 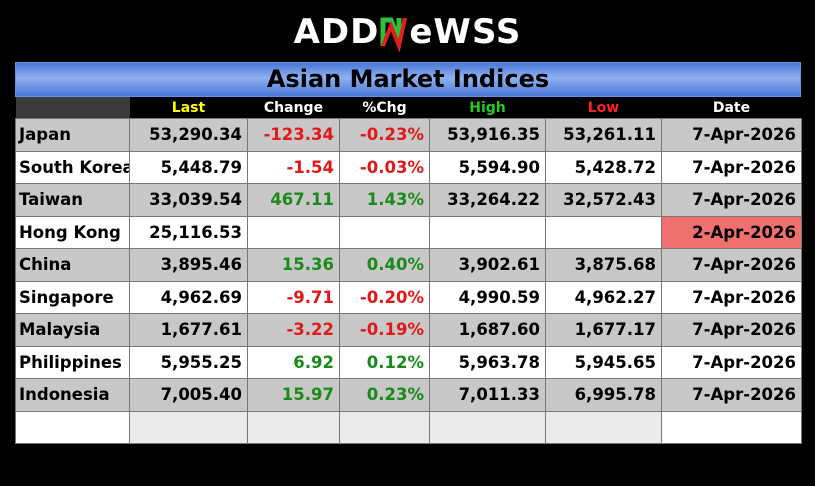 What do you see at coordinates (603, 232) in the screenshot?
I see `low-value` at bounding box center [603, 232].